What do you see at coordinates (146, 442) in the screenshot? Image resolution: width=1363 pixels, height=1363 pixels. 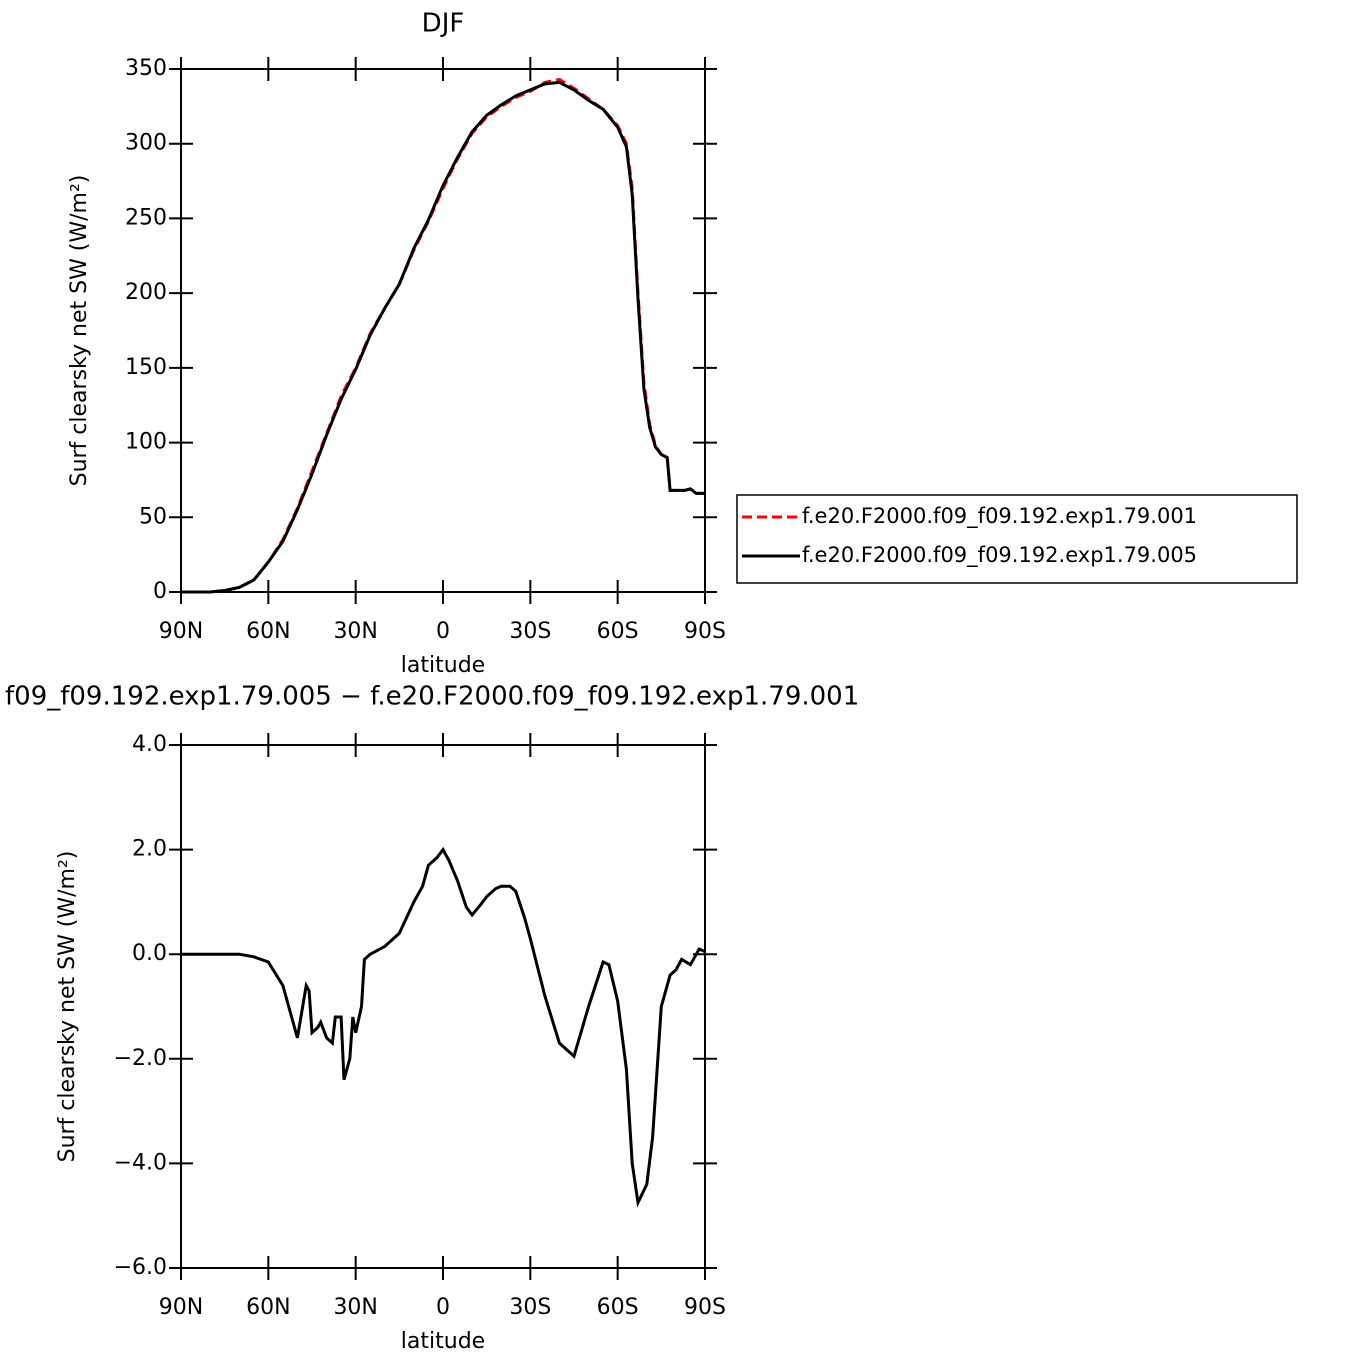 I see `y-tick-label: 100` at bounding box center [146, 442].